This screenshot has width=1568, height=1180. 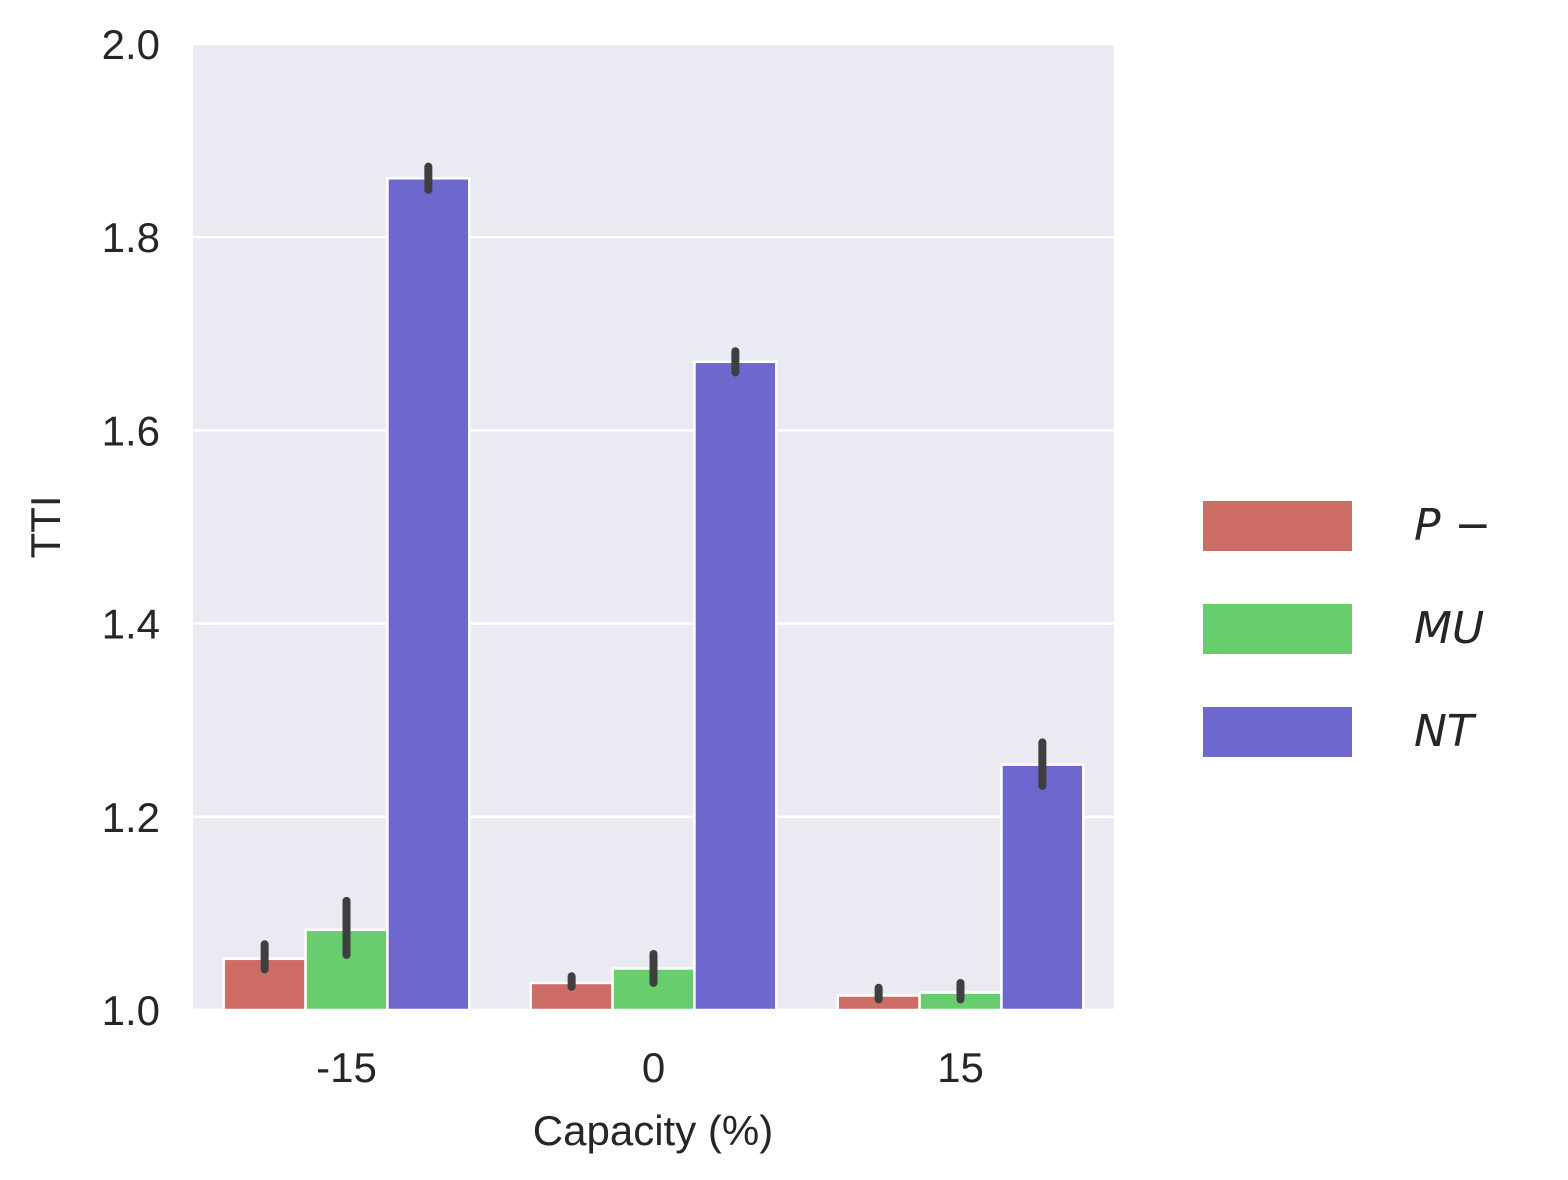 What do you see at coordinates (960, 1067) in the screenshot?
I see `x-tick-label: 15` at bounding box center [960, 1067].